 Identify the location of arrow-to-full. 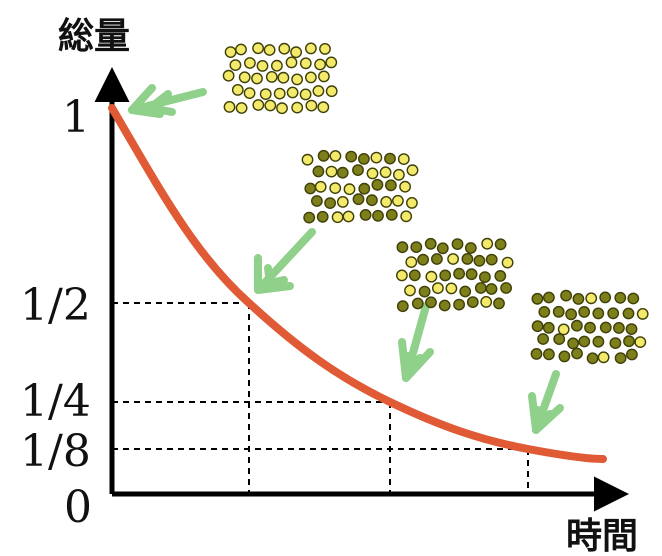
(167, 101).